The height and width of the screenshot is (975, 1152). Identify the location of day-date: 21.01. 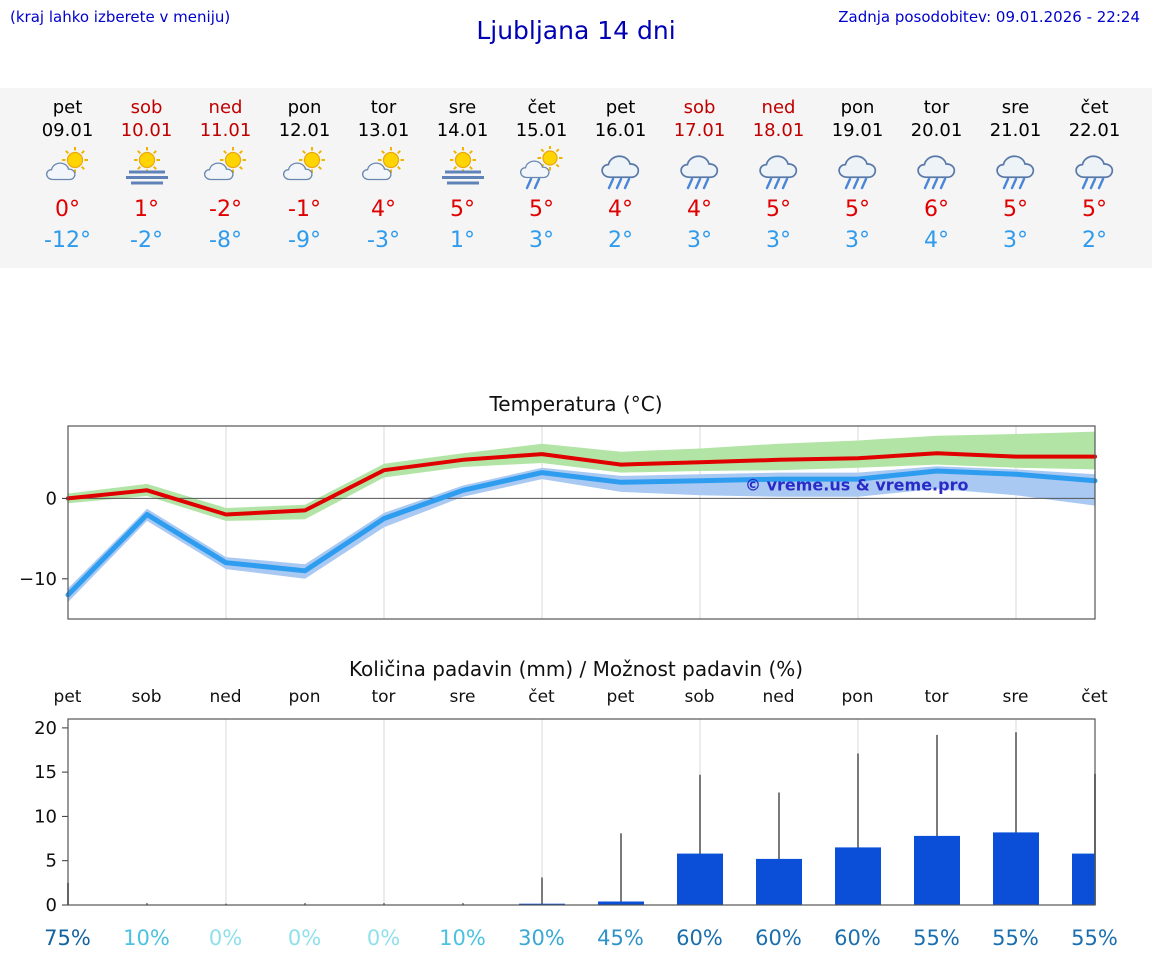
(1015, 130).